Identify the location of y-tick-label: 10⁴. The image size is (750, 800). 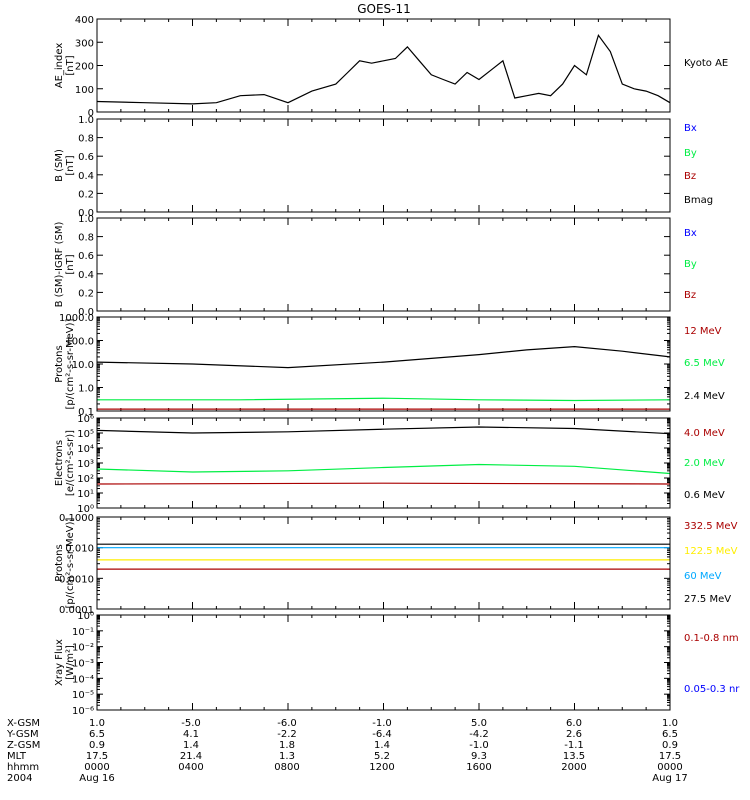
(85, 449).